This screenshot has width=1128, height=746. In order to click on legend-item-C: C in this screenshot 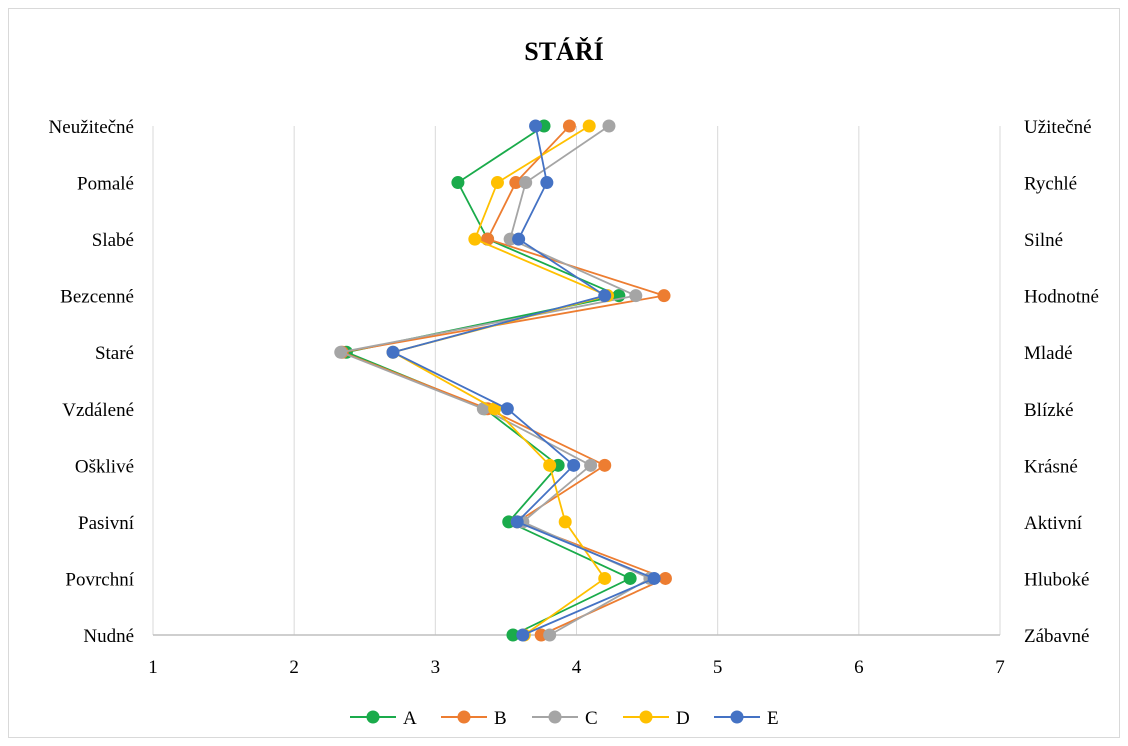, I will do `click(565, 718)`.